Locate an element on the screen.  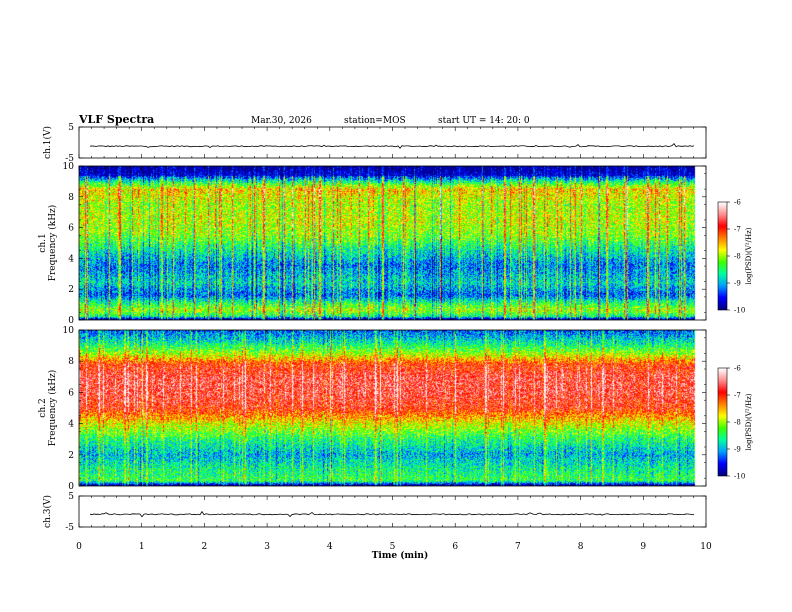
ch1-spectrogram-colorbar-label: log(PSD)(V²/Hz) is located at coordinates (749, 255).